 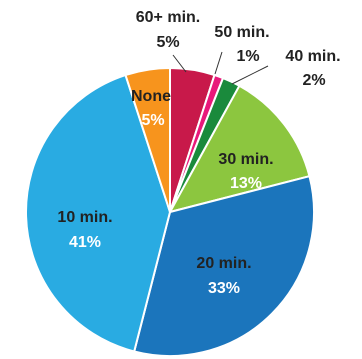 I want to click on label-20-min-name: 20 min., so click(x=223, y=263).